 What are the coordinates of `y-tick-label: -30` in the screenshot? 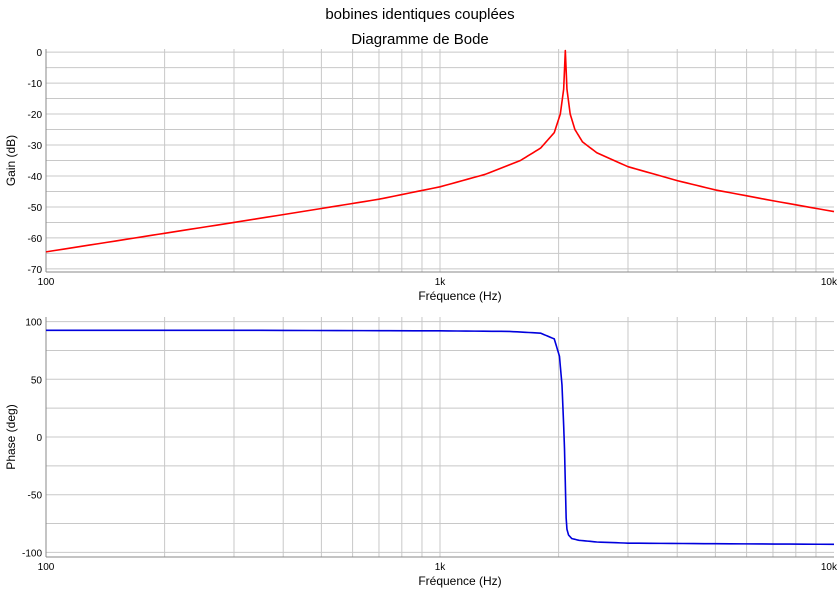 It's located at (35, 146).